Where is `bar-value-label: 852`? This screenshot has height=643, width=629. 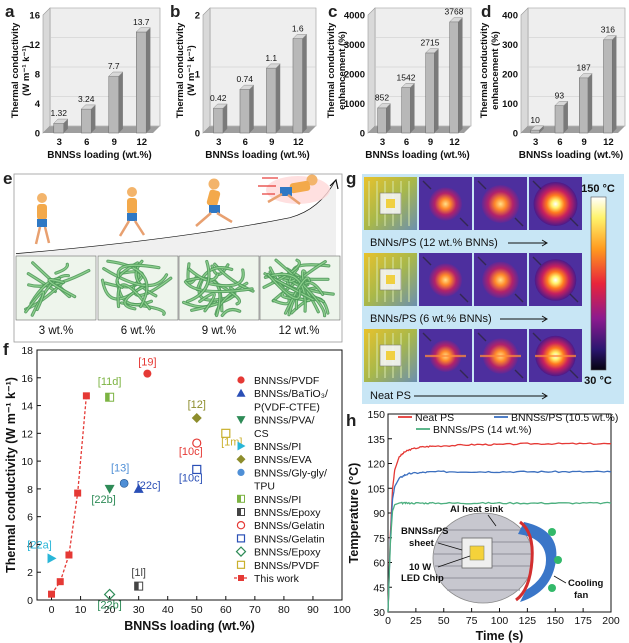
bar-value-label: 852 is located at coordinates (382, 98).